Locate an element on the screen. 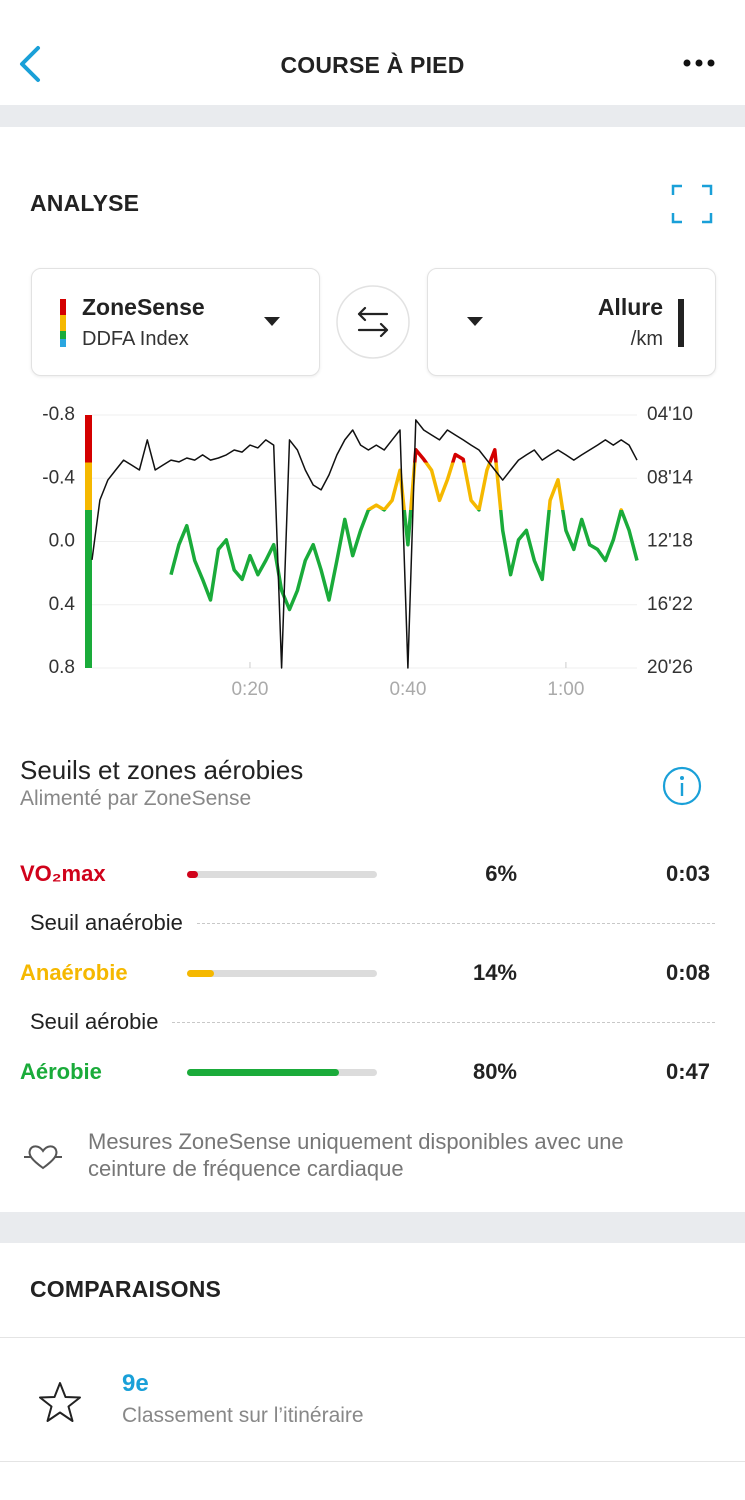  index-line is located at coordinates (404, 530).